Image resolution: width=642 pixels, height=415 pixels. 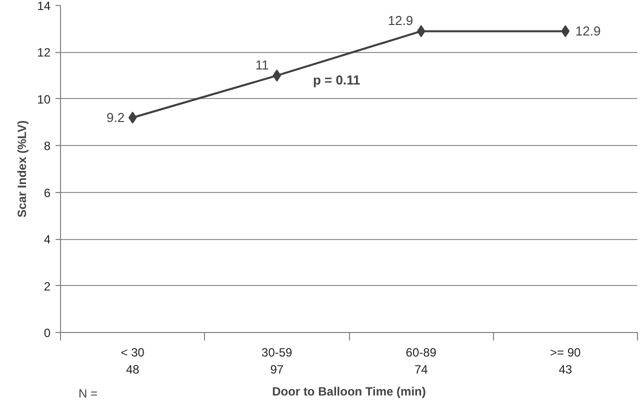 What do you see at coordinates (22, 169) in the screenshot?
I see `y-axis-title: Scar Index (%LV)` at bounding box center [22, 169].